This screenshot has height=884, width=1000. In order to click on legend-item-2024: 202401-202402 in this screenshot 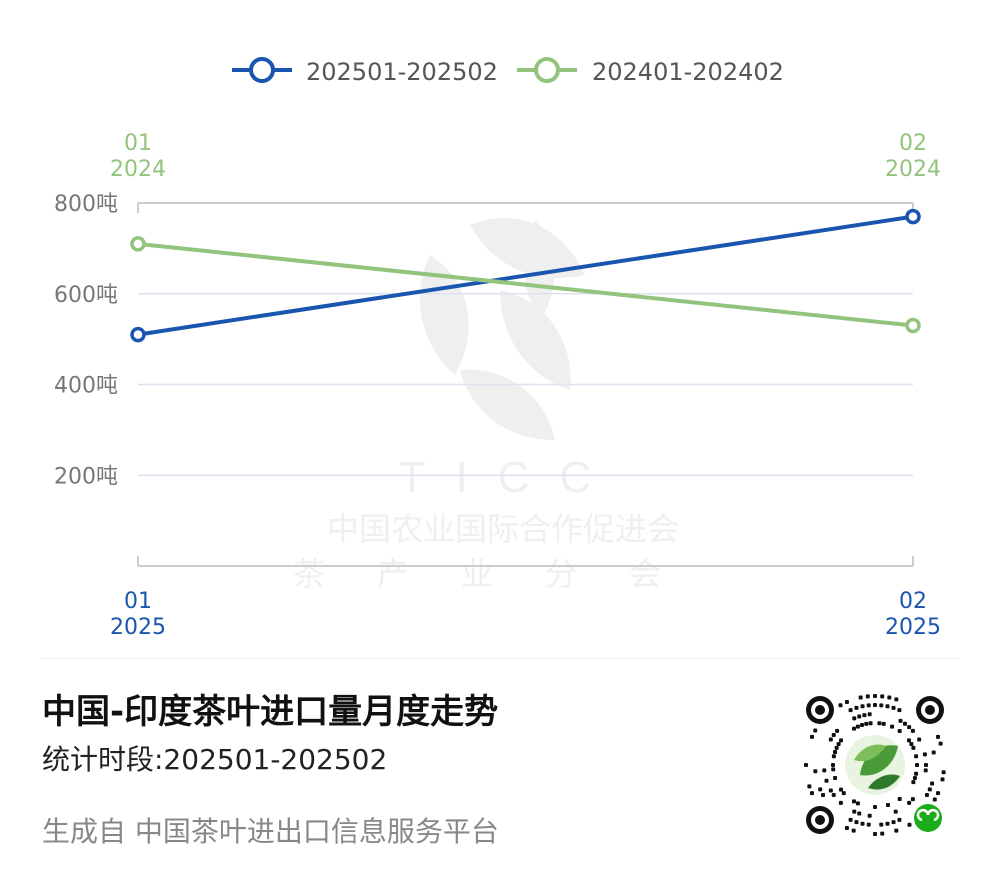, I will do `click(650, 71)`.